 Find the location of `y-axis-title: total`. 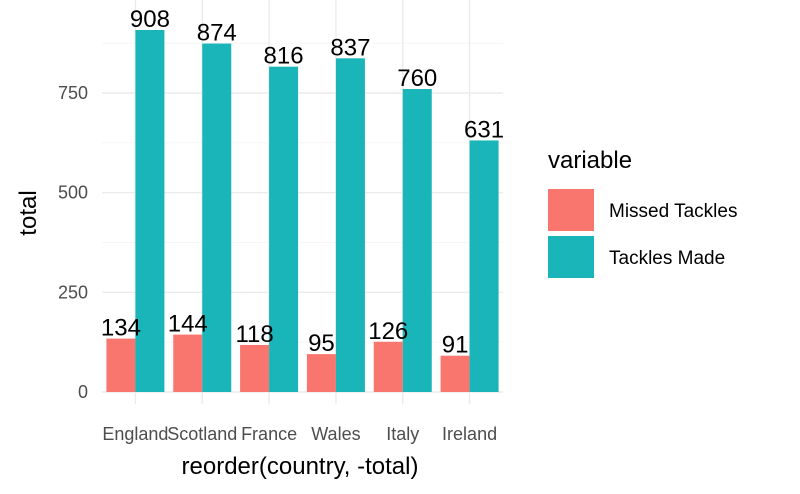

y-axis-title: total is located at coordinates (28, 212).